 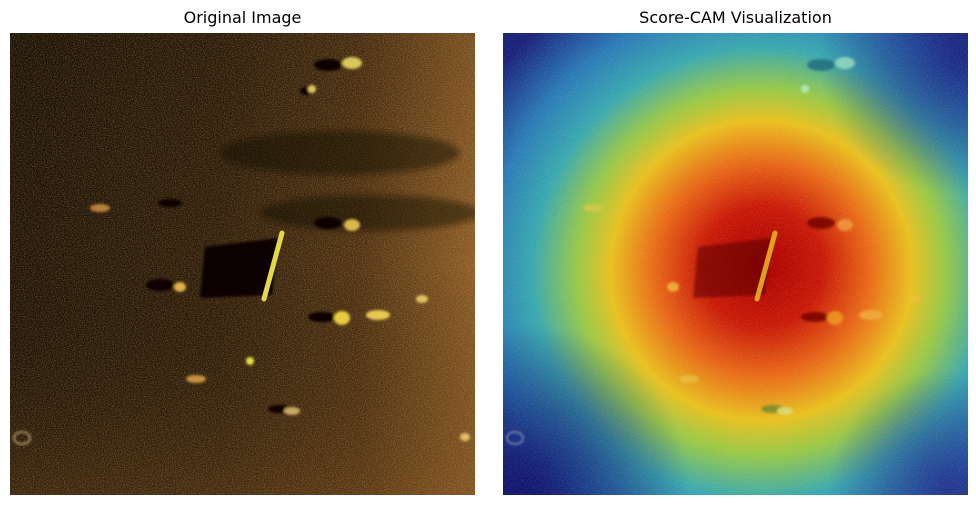 What do you see at coordinates (242, 17) in the screenshot?
I see `original-image-title: Original Image` at bounding box center [242, 17].